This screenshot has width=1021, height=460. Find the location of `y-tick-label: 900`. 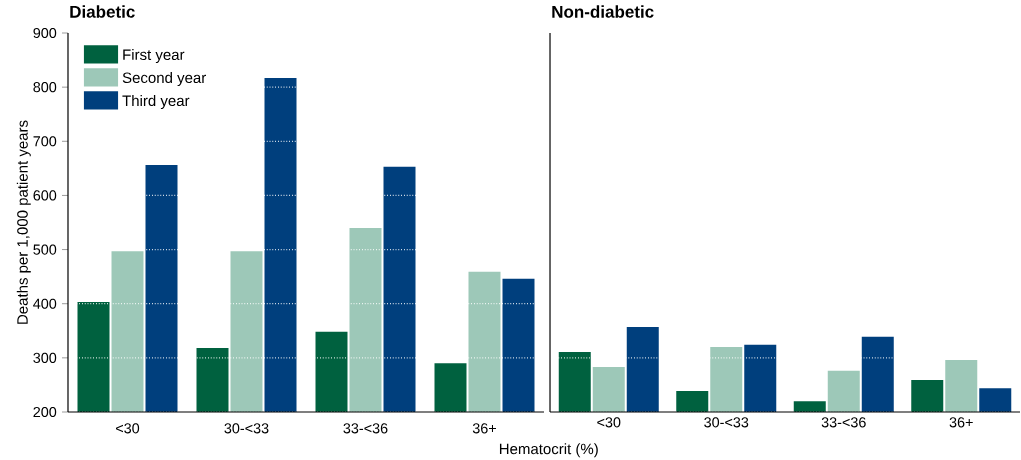

y-tick-label: 900 is located at coordinates (45, 33).